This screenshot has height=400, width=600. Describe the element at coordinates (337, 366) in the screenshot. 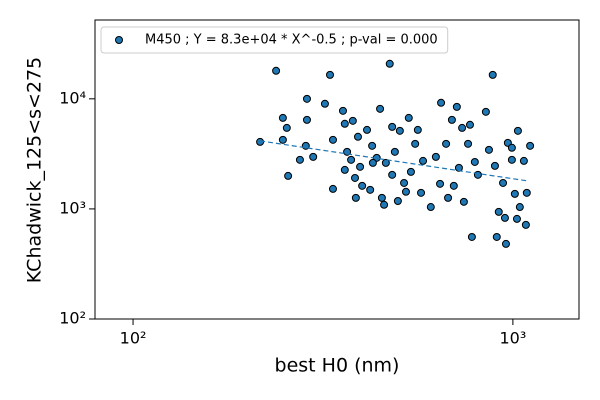

I see `x-axis-label: best H0 (nm)` at that location.